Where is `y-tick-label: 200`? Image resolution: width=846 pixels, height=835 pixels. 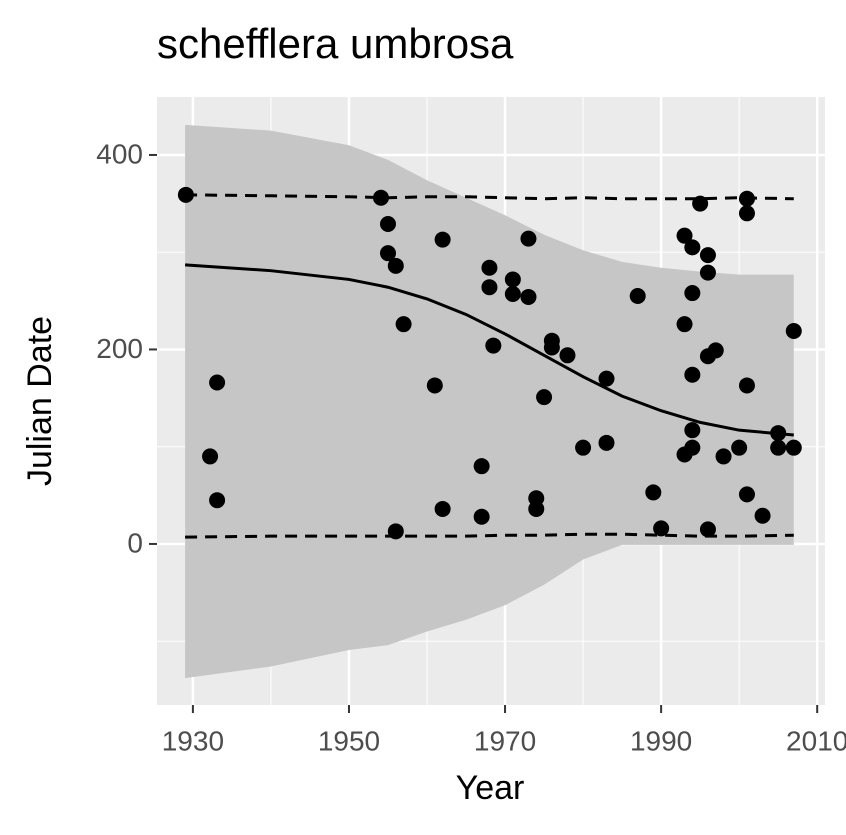
y-tick-label: 200 is located at coordinates (119, 348).